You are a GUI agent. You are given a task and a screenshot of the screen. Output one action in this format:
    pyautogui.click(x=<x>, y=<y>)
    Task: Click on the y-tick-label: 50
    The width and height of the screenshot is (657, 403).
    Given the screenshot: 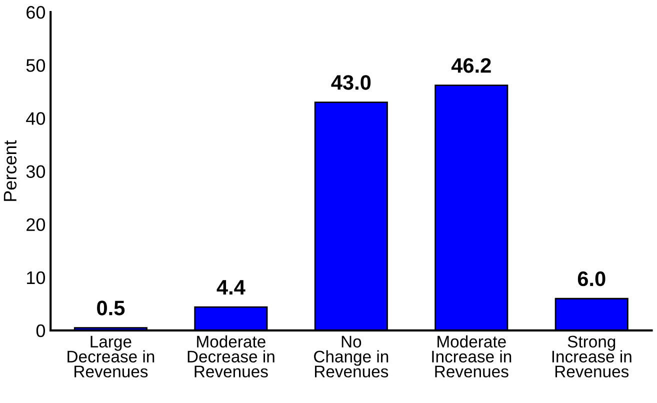 What is the action you would take?
    pyautogui.click(x=36, y=65)
    